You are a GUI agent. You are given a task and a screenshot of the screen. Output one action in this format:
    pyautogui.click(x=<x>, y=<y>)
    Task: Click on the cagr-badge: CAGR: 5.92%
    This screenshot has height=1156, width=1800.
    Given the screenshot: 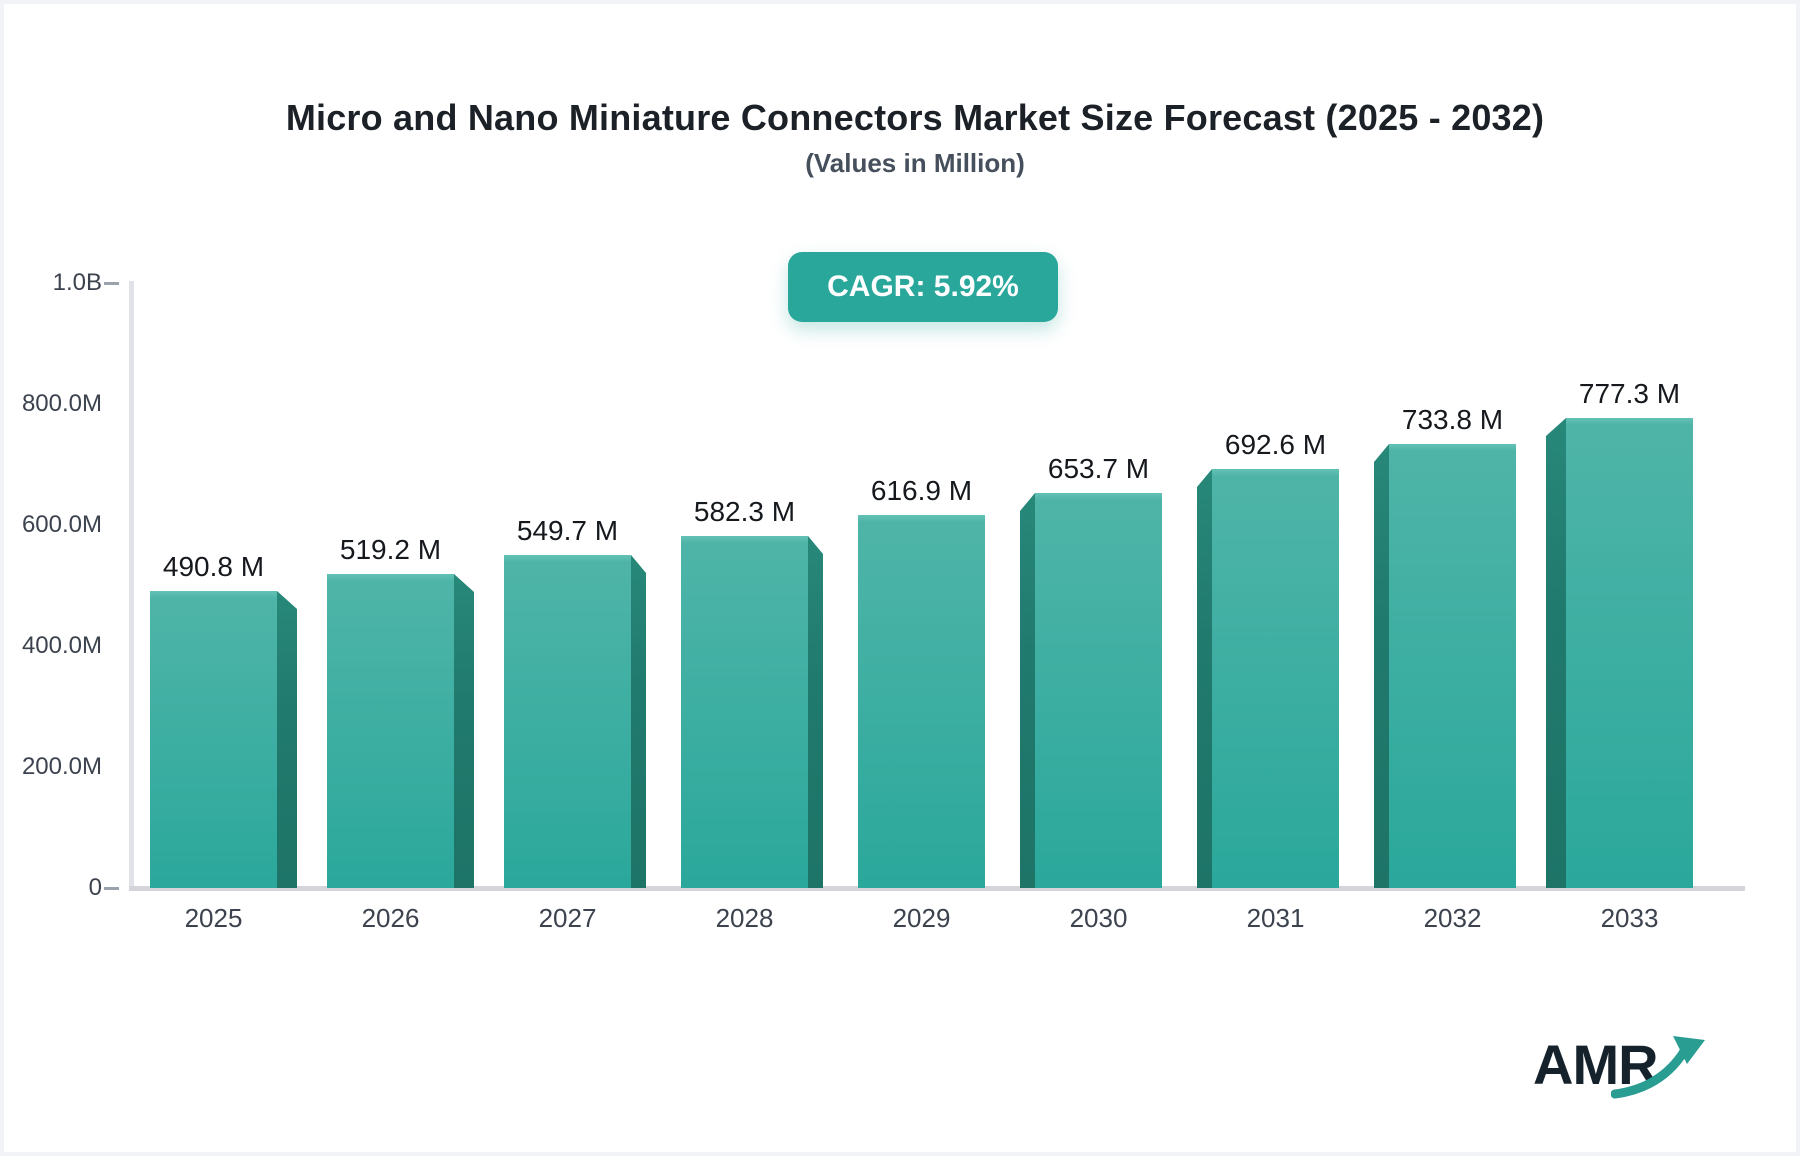 What is the action you would take?
    pyautogui.click(x=923, y=287)
    